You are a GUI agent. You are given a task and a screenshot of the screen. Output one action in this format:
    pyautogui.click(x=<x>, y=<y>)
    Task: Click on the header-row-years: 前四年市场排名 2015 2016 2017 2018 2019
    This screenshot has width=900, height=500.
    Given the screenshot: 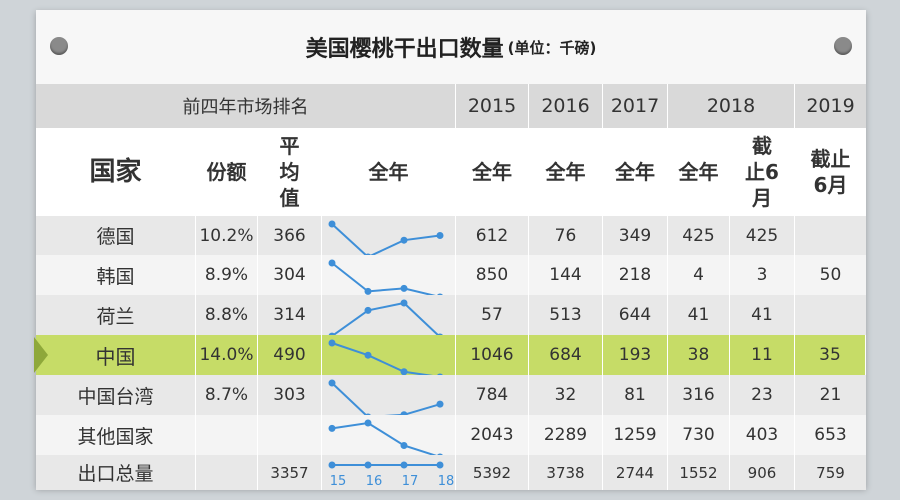 What is the action you would take?
    pyautogui.click(x=451, y=106)
    